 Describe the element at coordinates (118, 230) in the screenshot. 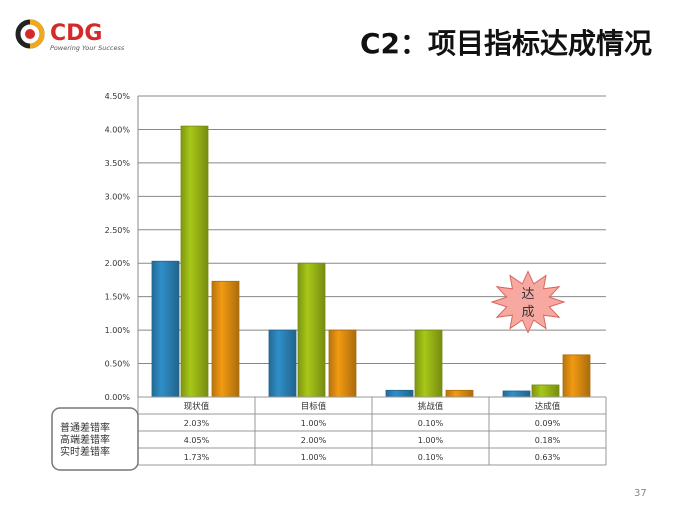

I see `y-tick-label: 2.50%` at that location.